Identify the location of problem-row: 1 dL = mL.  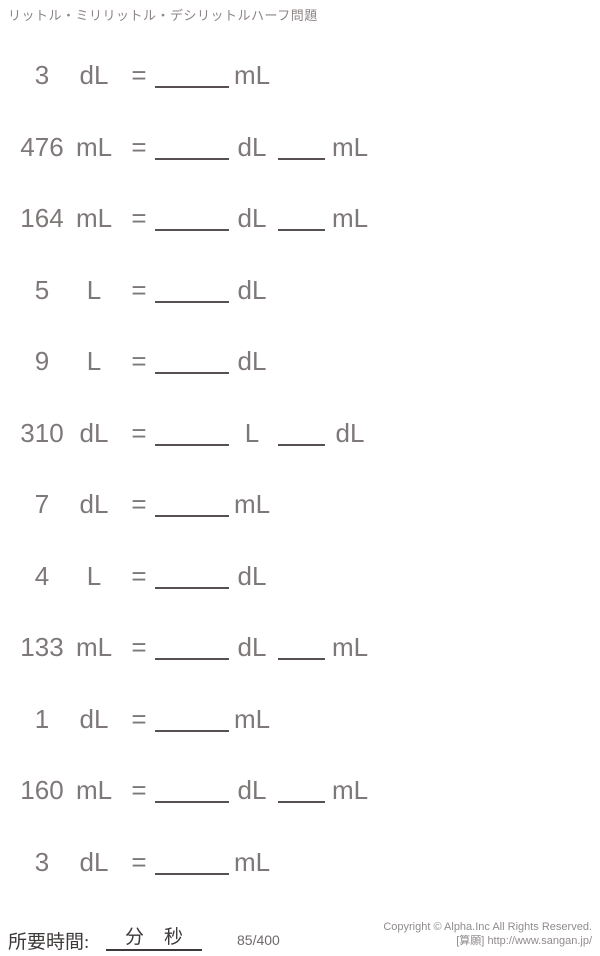
(300, 720).